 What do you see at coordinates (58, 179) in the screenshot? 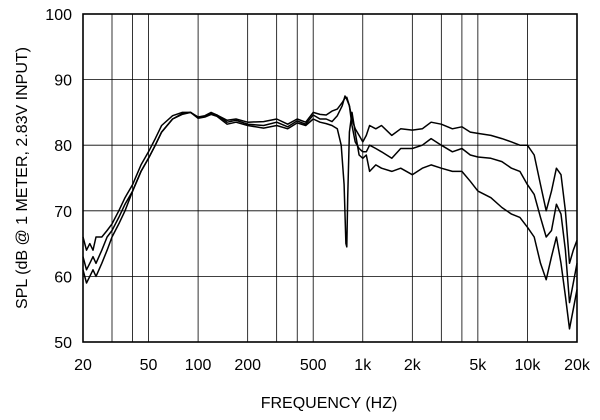
I see `y-tick-labels: 50 60 70 80 90 100` at bounding box center [58, 179].